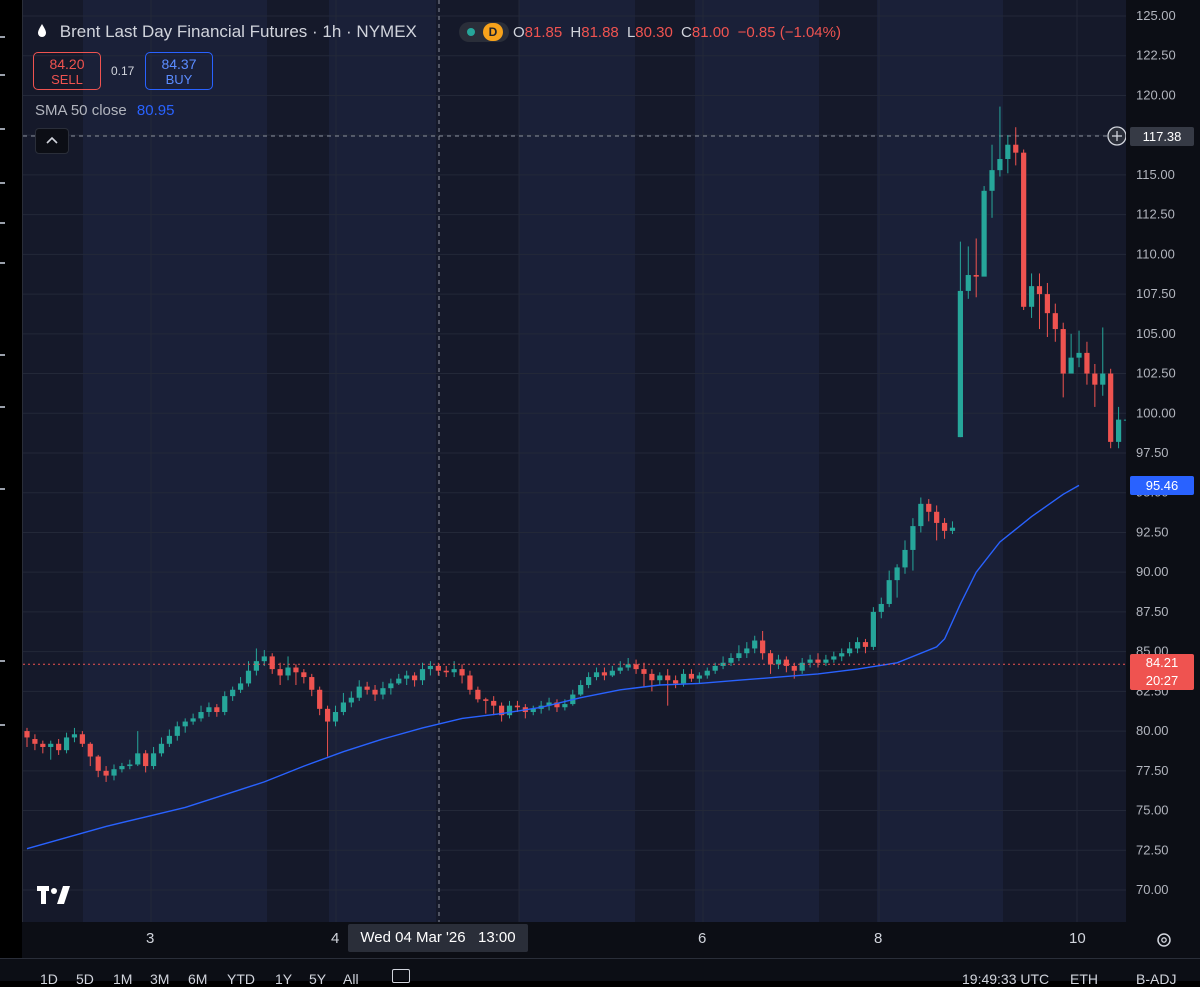 The width and height of the screenshot is (1200, 987). What do you see at coordinates (53, 895) in the screenshot?
I see `tradingview-logo-icon` at bounding box center [53, 895].